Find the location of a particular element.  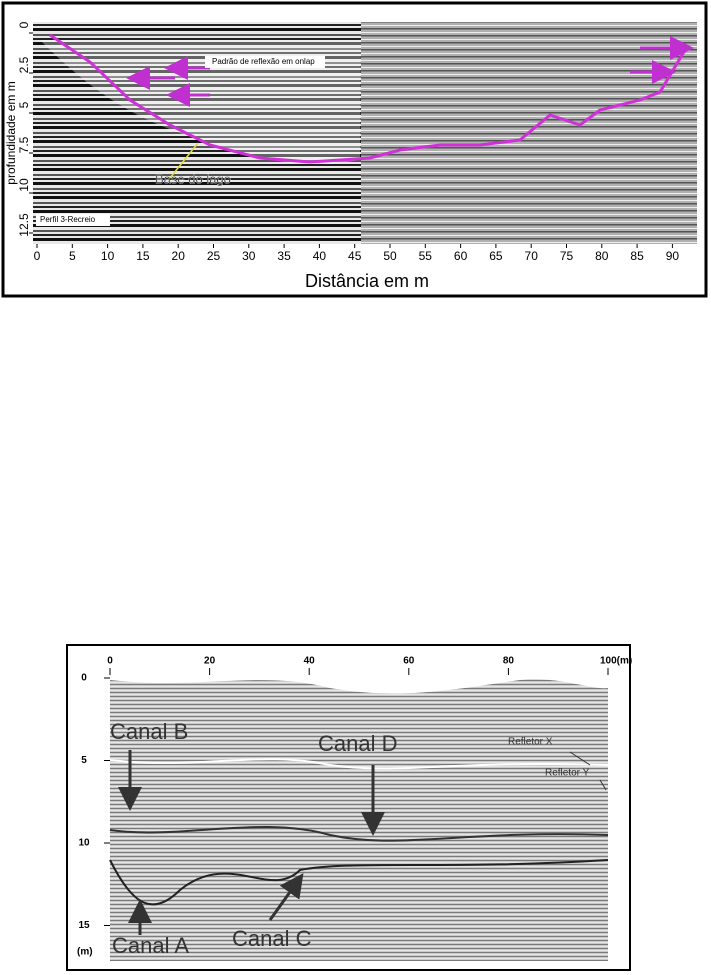

y-tick-label: 15 is located at coordinates (84, 925).